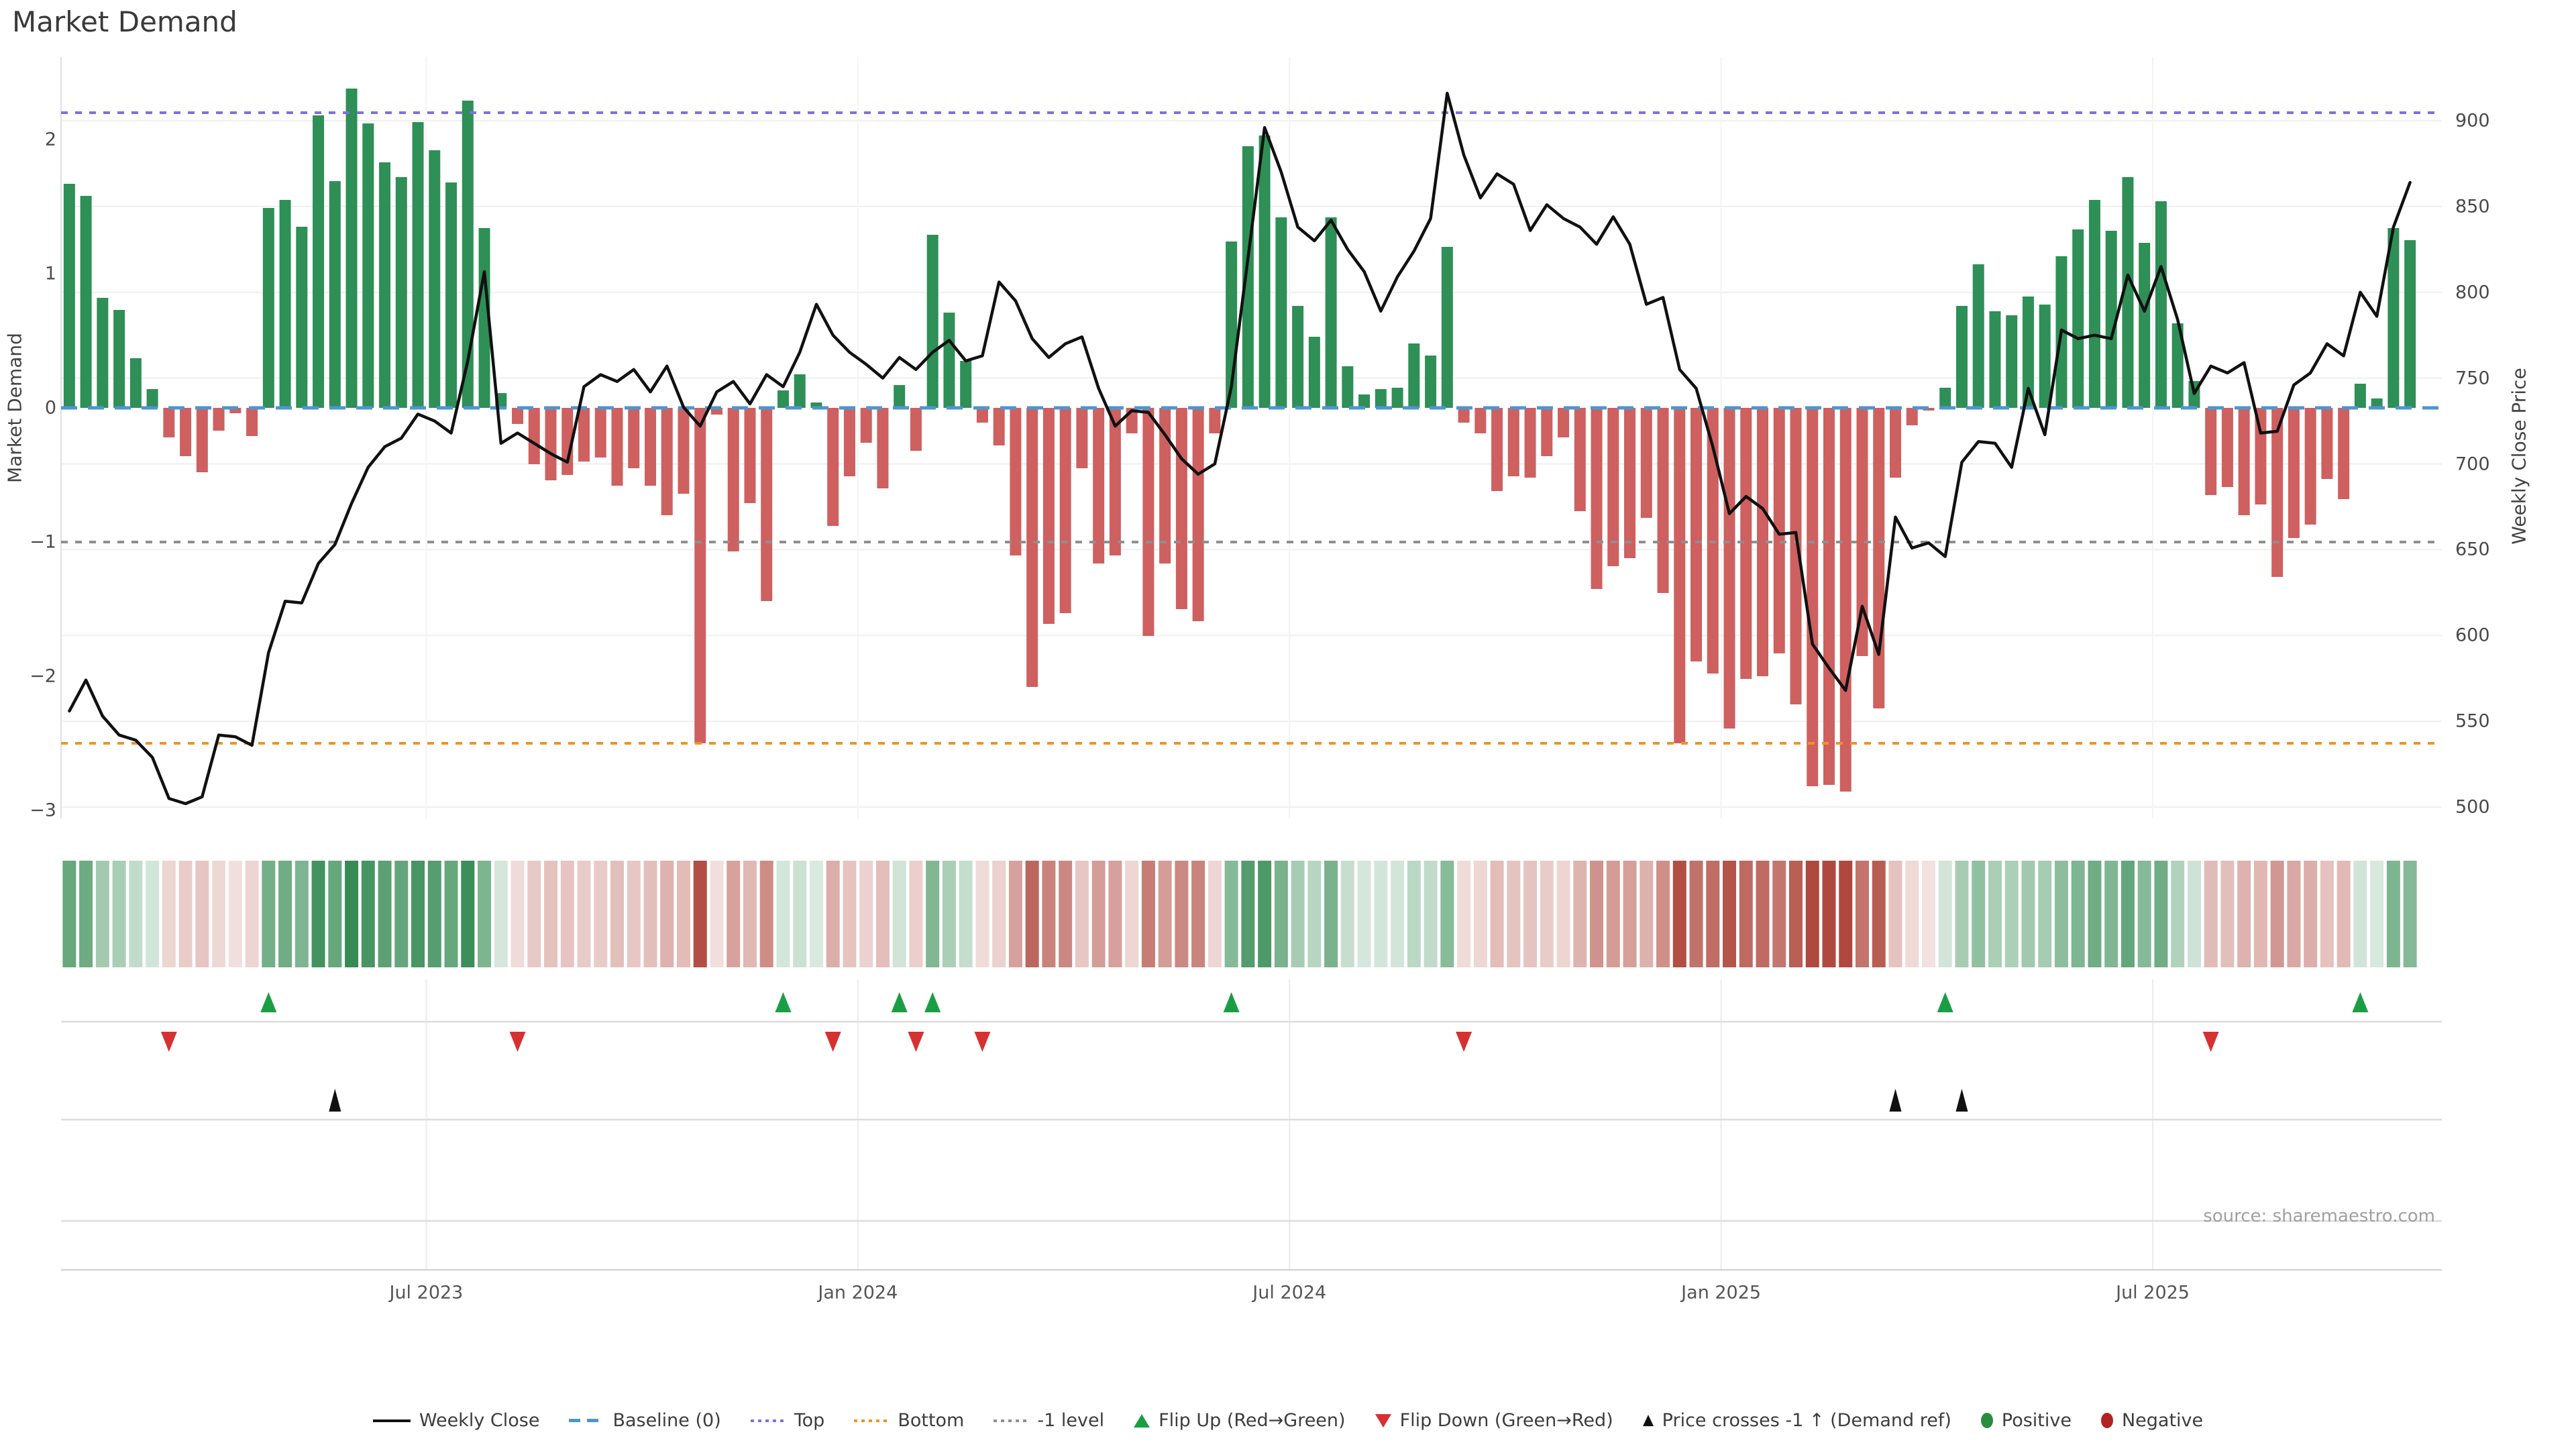 The image size is (2576, 1449). Describe the element at coordinates (1506, 1420) in the screenshot. I see `legend-item-label: Flip Down (Green→Red)` at that location.